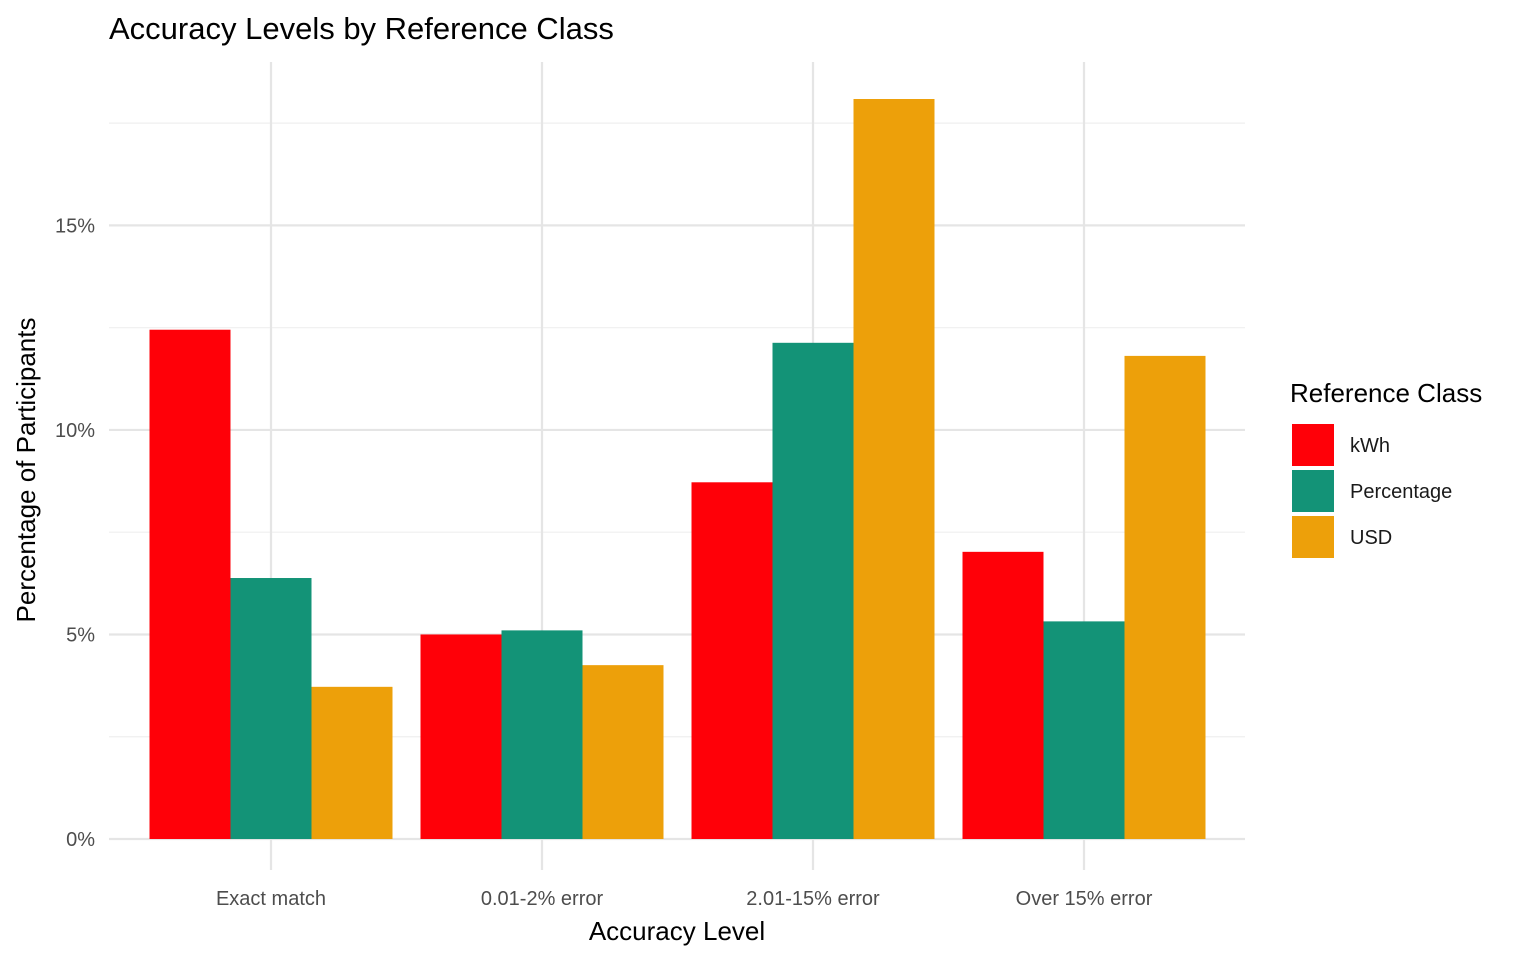 The height and width of the screenshot is (960, 1536). What do you see at coordinates (677, 931) in the screenshot?
I see `x-axis-title: Accuracy Level` at bounding box center [677, 931].